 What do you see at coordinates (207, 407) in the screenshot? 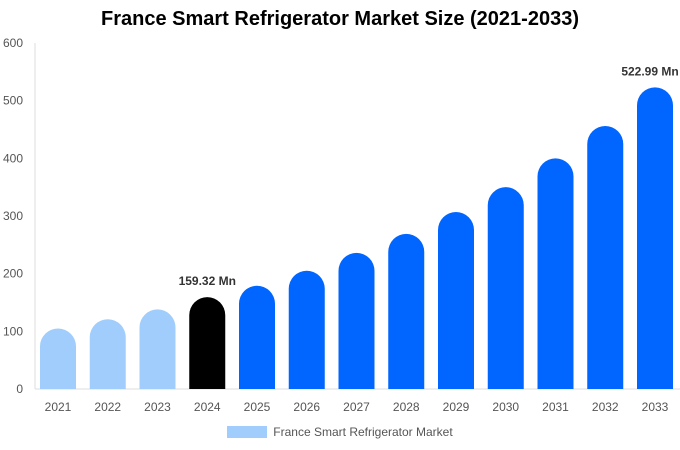
I see `x-tick-label: 2024` at bounding box center [207, 407].